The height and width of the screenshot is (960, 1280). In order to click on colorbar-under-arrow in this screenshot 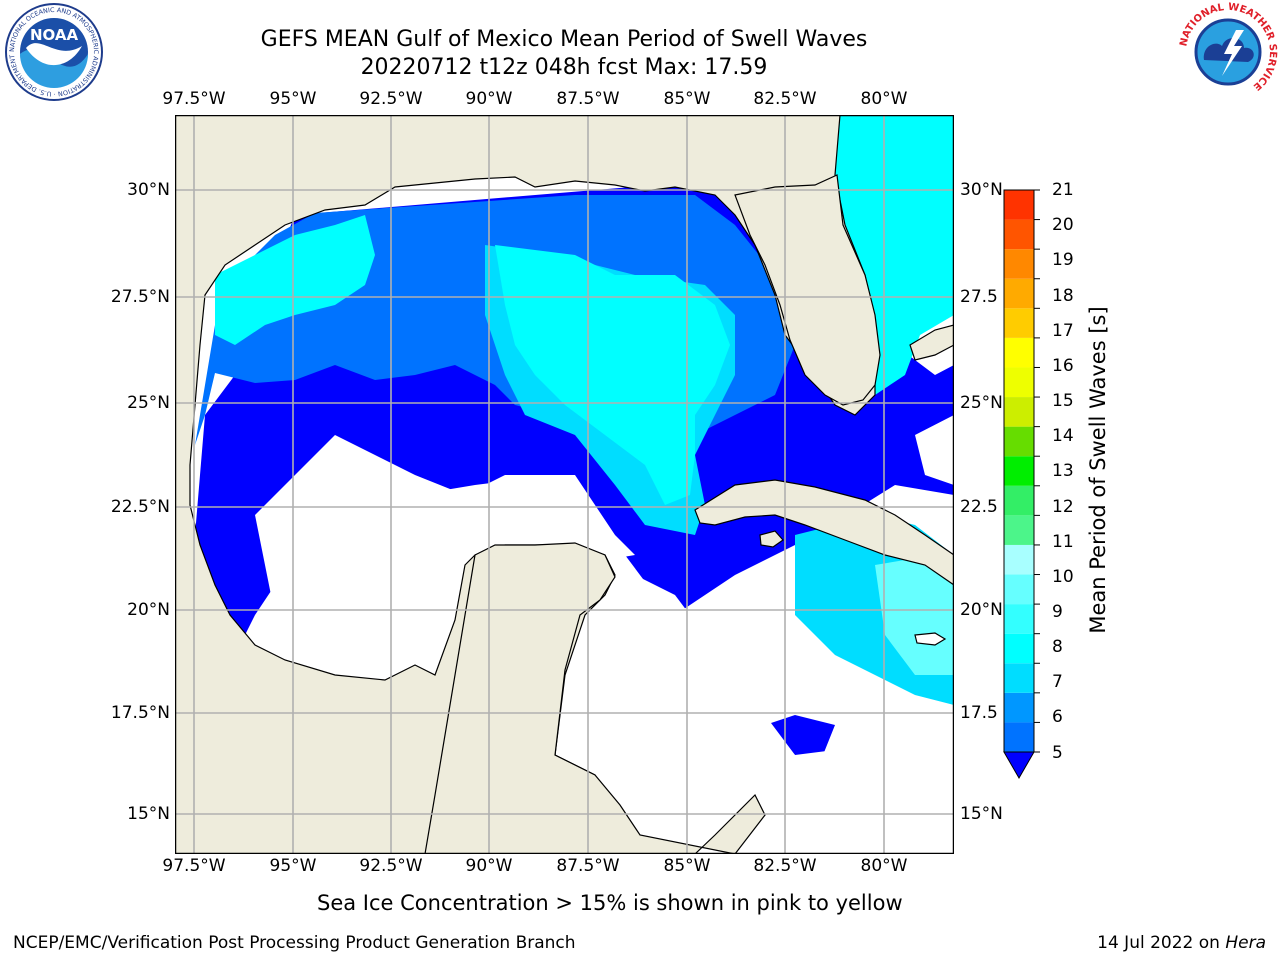, I will do `click(1019, 765)`.